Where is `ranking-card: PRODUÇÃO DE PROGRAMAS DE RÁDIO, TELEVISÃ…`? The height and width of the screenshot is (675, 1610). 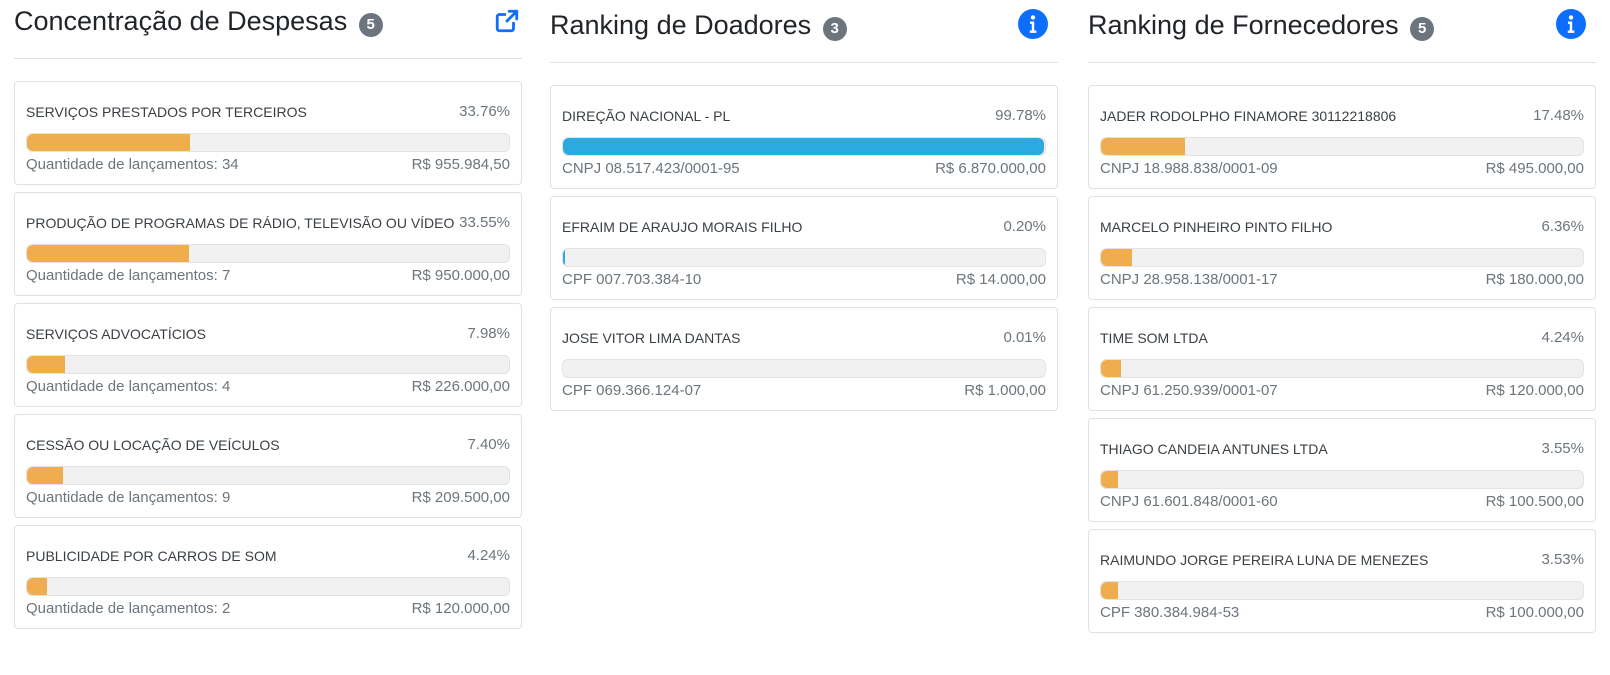 ranking-card: PRODUÇÃO DE PROGRAMAS DE RÁDIO, TELEVISÃ… is located at coordinates (268, 244).